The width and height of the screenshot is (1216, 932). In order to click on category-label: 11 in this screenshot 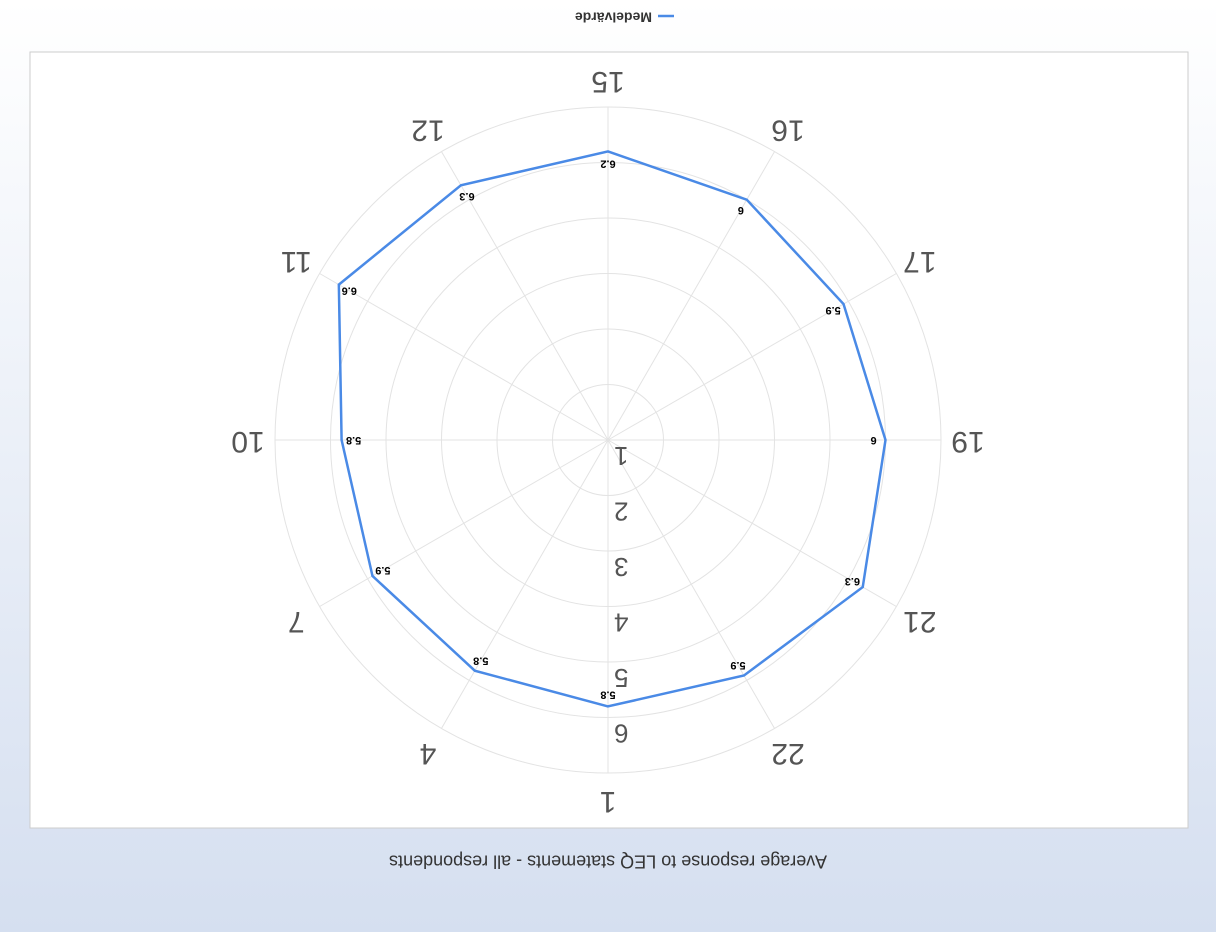, I will do `click(296, 261)`.